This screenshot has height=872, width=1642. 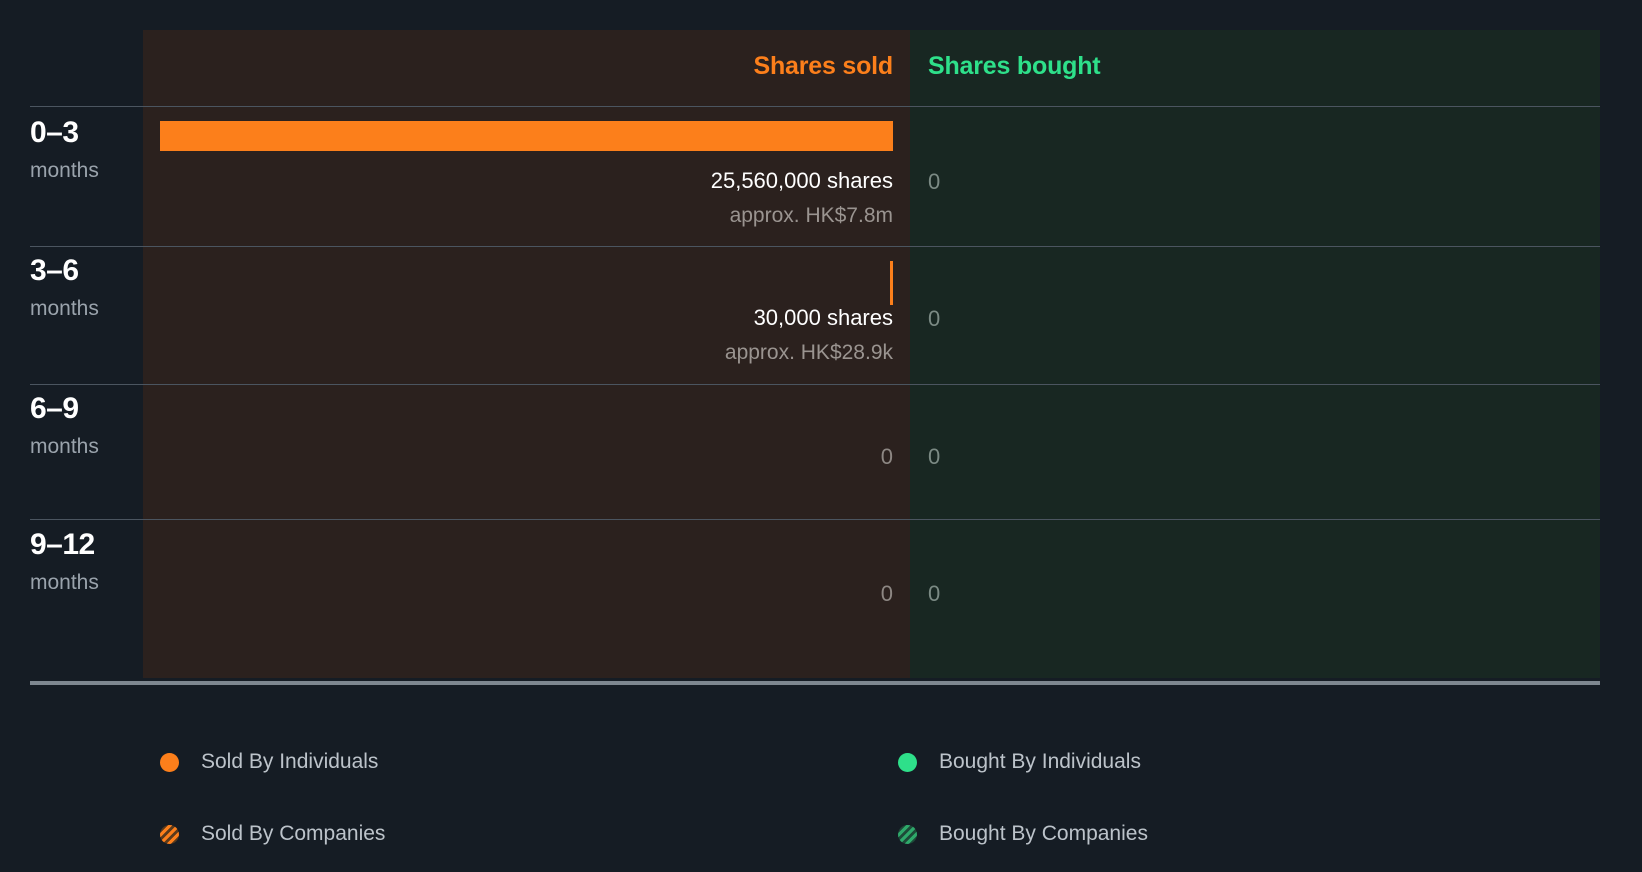 What do you see at coordinates (85, 287) in the screenshot?
I see `row-label-3-6-months: 3–6 months` at bounding box center [85, 287].